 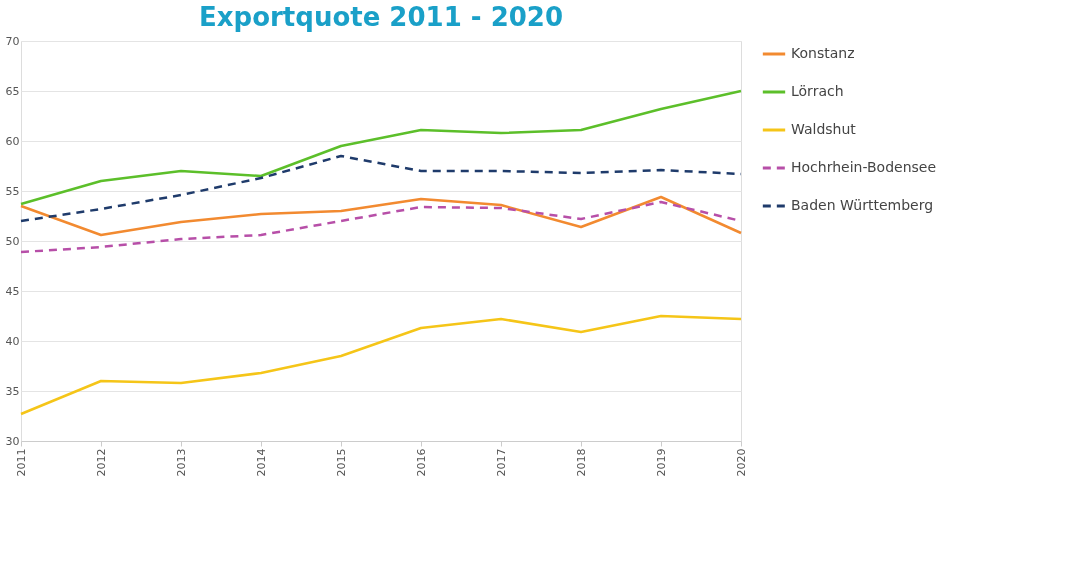 I want to click on x-tick-label: 2014, so click(x=261, y=462).